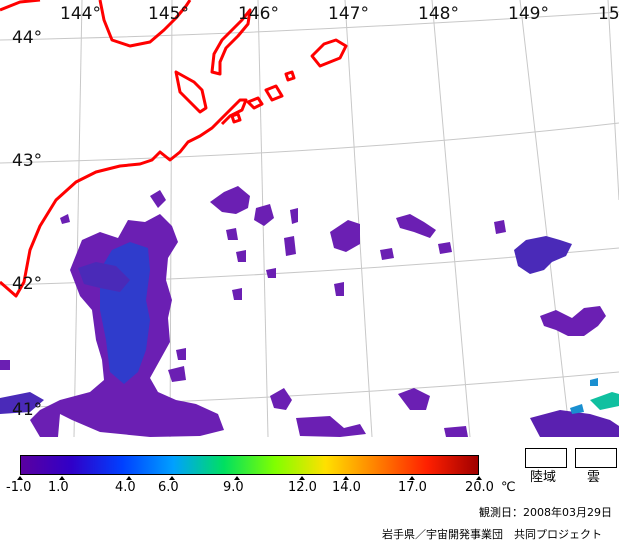  I want to click on land-legend-swatch, so click(546, 458).